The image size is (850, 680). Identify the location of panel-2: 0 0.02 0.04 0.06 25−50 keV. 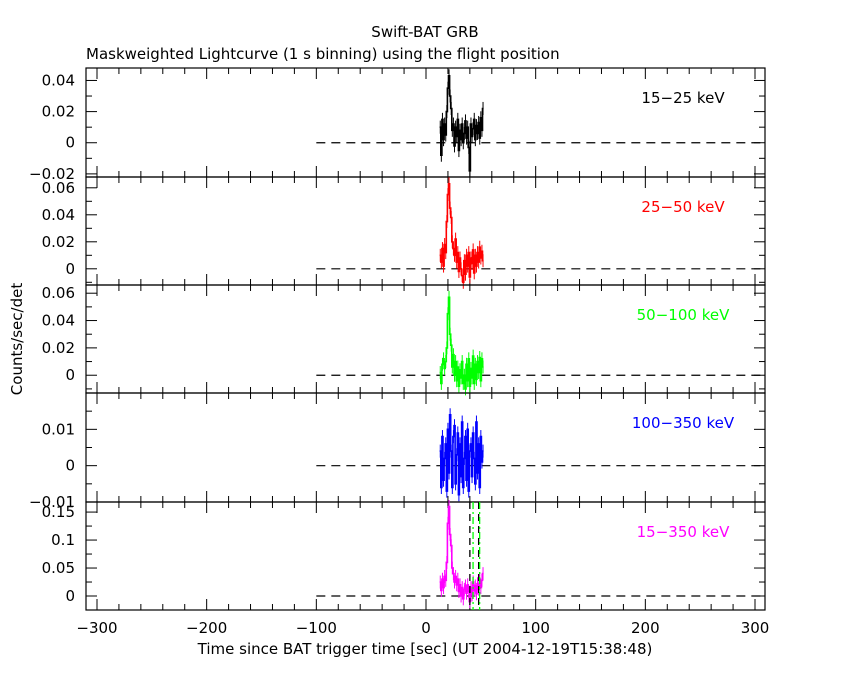
(404, 232).